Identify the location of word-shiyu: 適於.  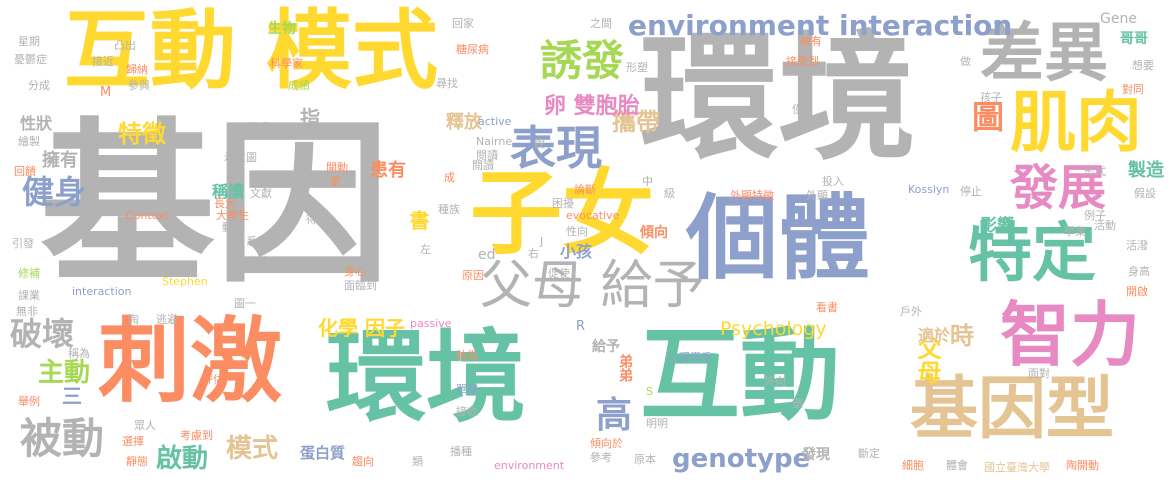
(934, 335).